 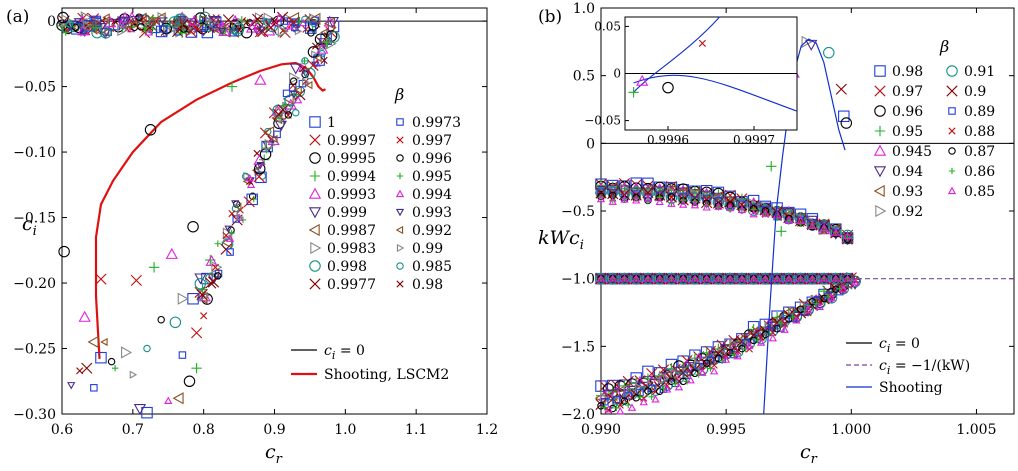 What do you see at coordinates (34, 350) in the screenshot?
I see `y-tick-label-a: −0.25` at bounding box center [34, 350].